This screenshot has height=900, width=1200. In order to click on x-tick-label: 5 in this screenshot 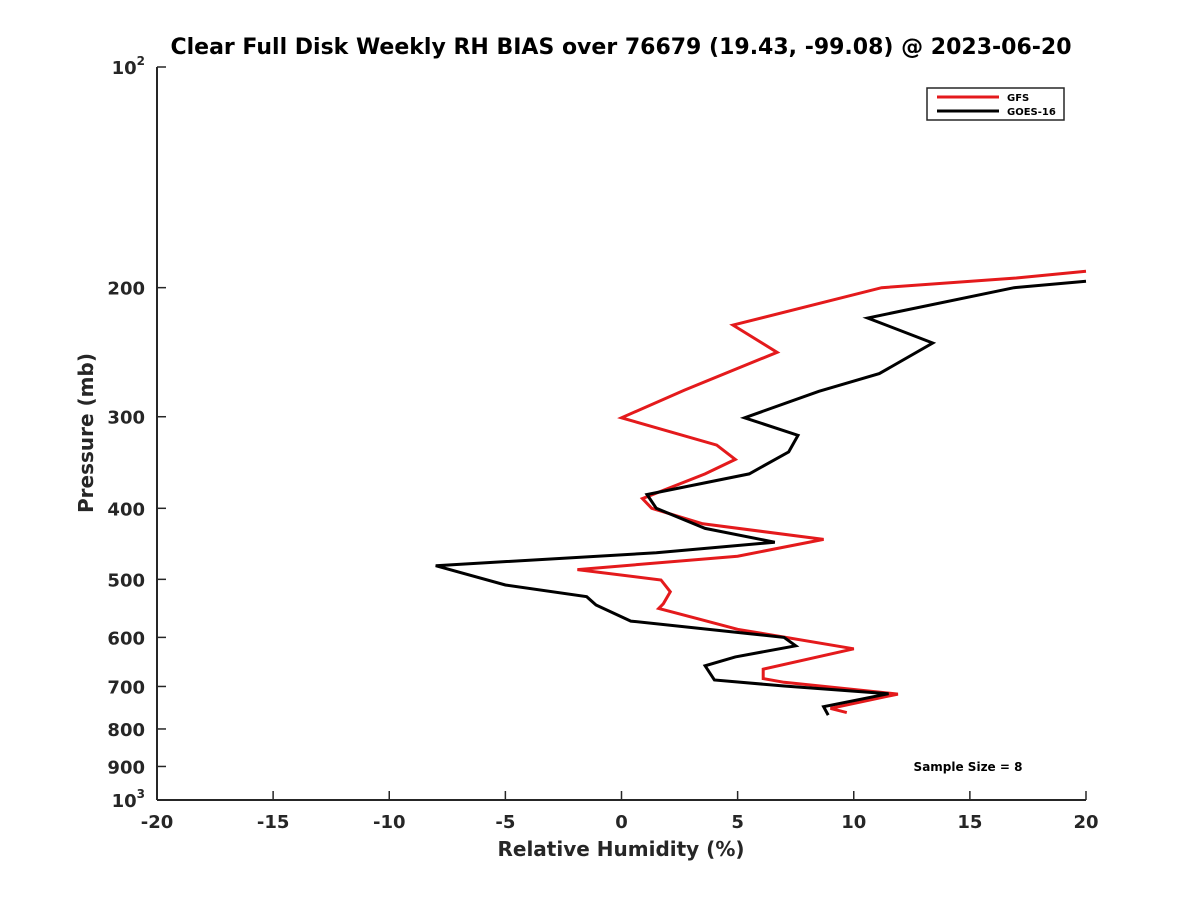, I will do `click(737, 822)`.